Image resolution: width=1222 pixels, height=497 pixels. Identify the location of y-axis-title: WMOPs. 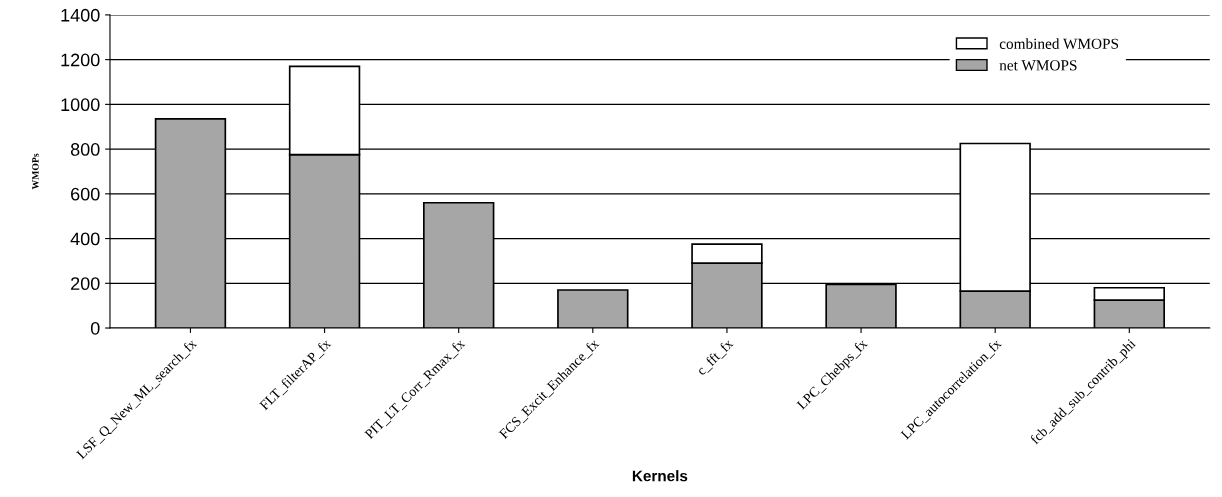
(35, 171).